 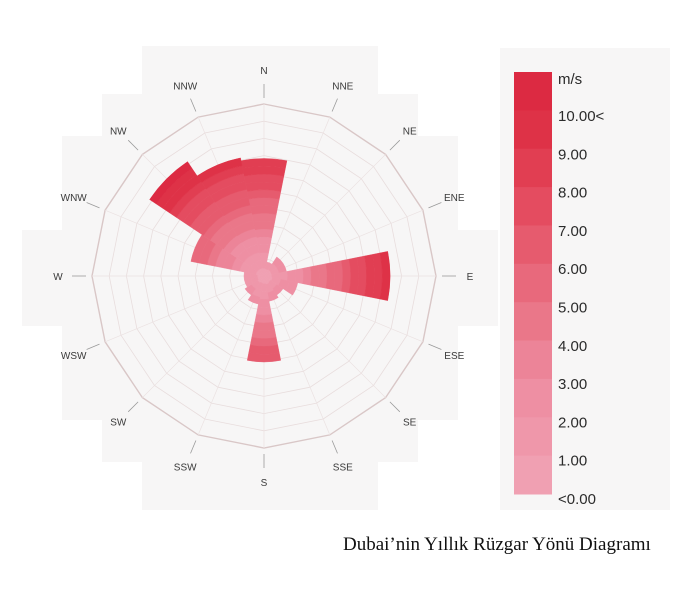 What do you see at coordinates (74, 356) in the screenshot?
I see `direction-label: WSW` at bounding box center [74, 356].